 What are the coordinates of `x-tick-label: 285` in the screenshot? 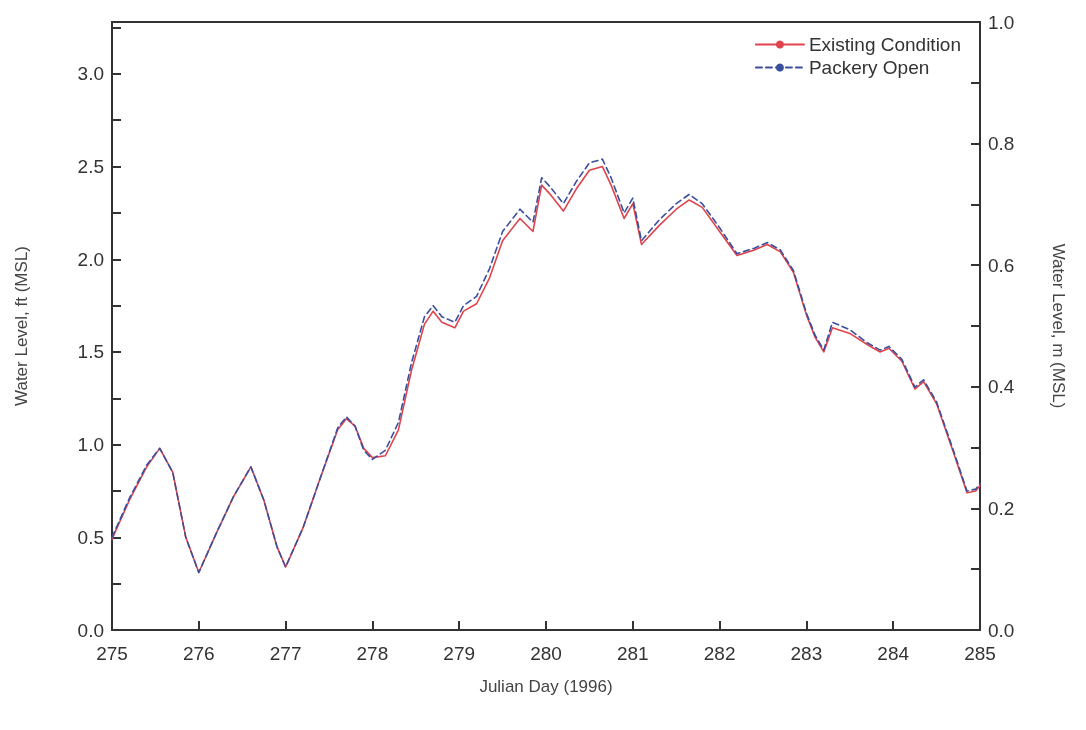 It's located at (980, 653).